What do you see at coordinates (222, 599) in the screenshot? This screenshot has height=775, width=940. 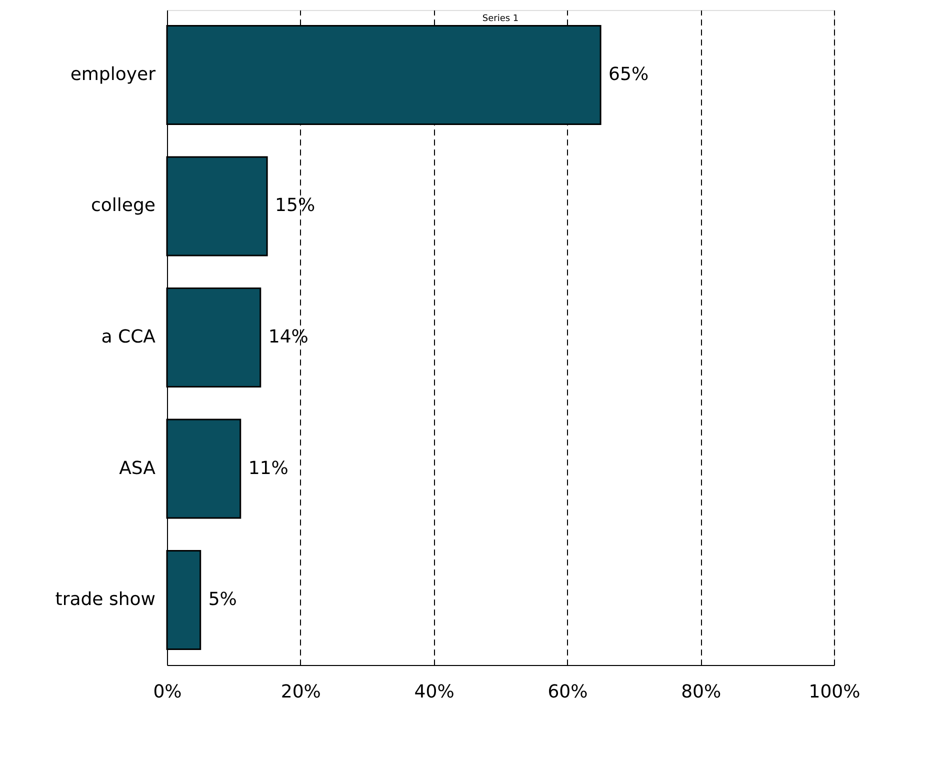 I see `data-label: 5%` at bounding box center [222, 599].